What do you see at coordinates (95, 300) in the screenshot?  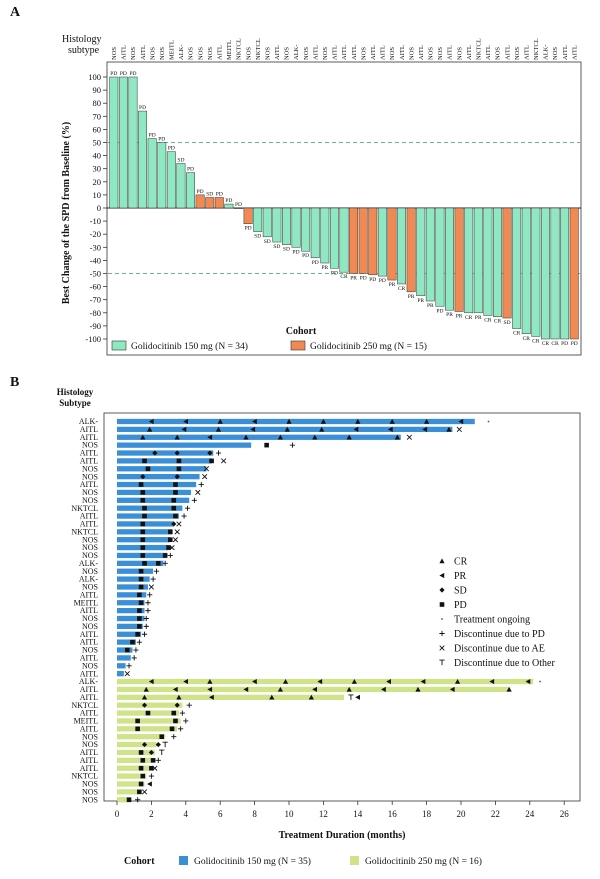 I see `waterfall-y-tick-label: -70` at bounding box center [95, 300].